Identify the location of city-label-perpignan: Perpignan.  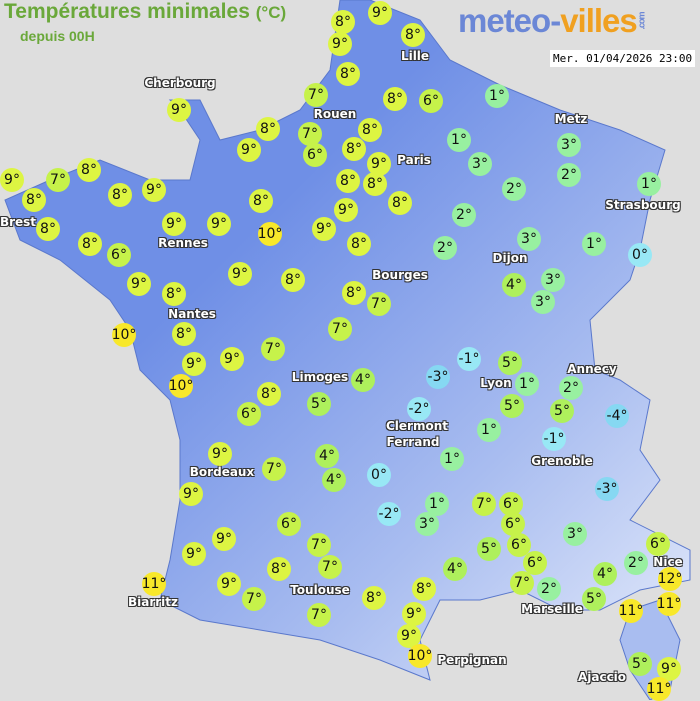
(472, 660).